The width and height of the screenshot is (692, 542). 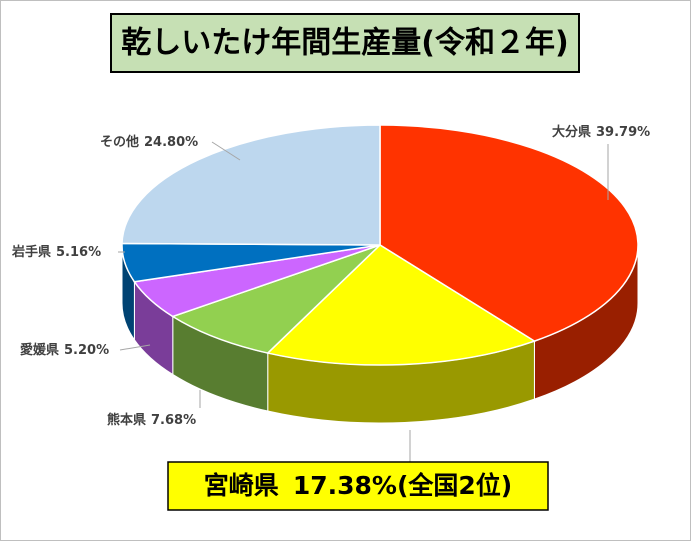 What do you see at coordinates (571, 132) in the screenshot?
I see `category-label: 大分県` at bounding box center [571, 132].